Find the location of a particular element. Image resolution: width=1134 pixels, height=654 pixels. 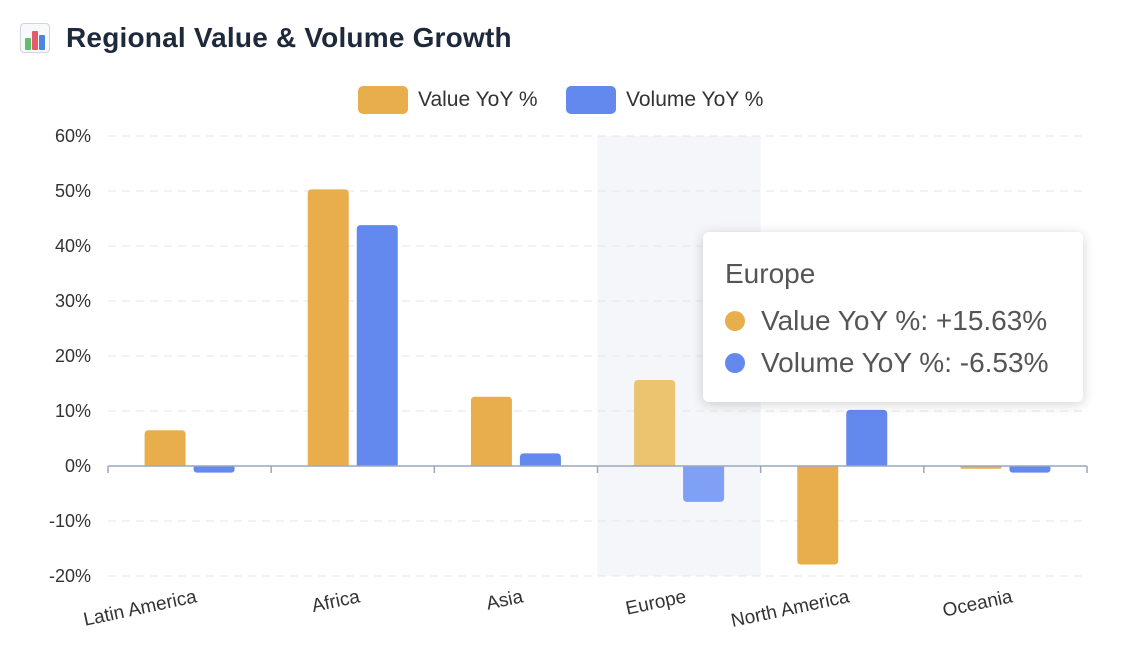

x-category-label: Asia is located at coordinates (504, 600).